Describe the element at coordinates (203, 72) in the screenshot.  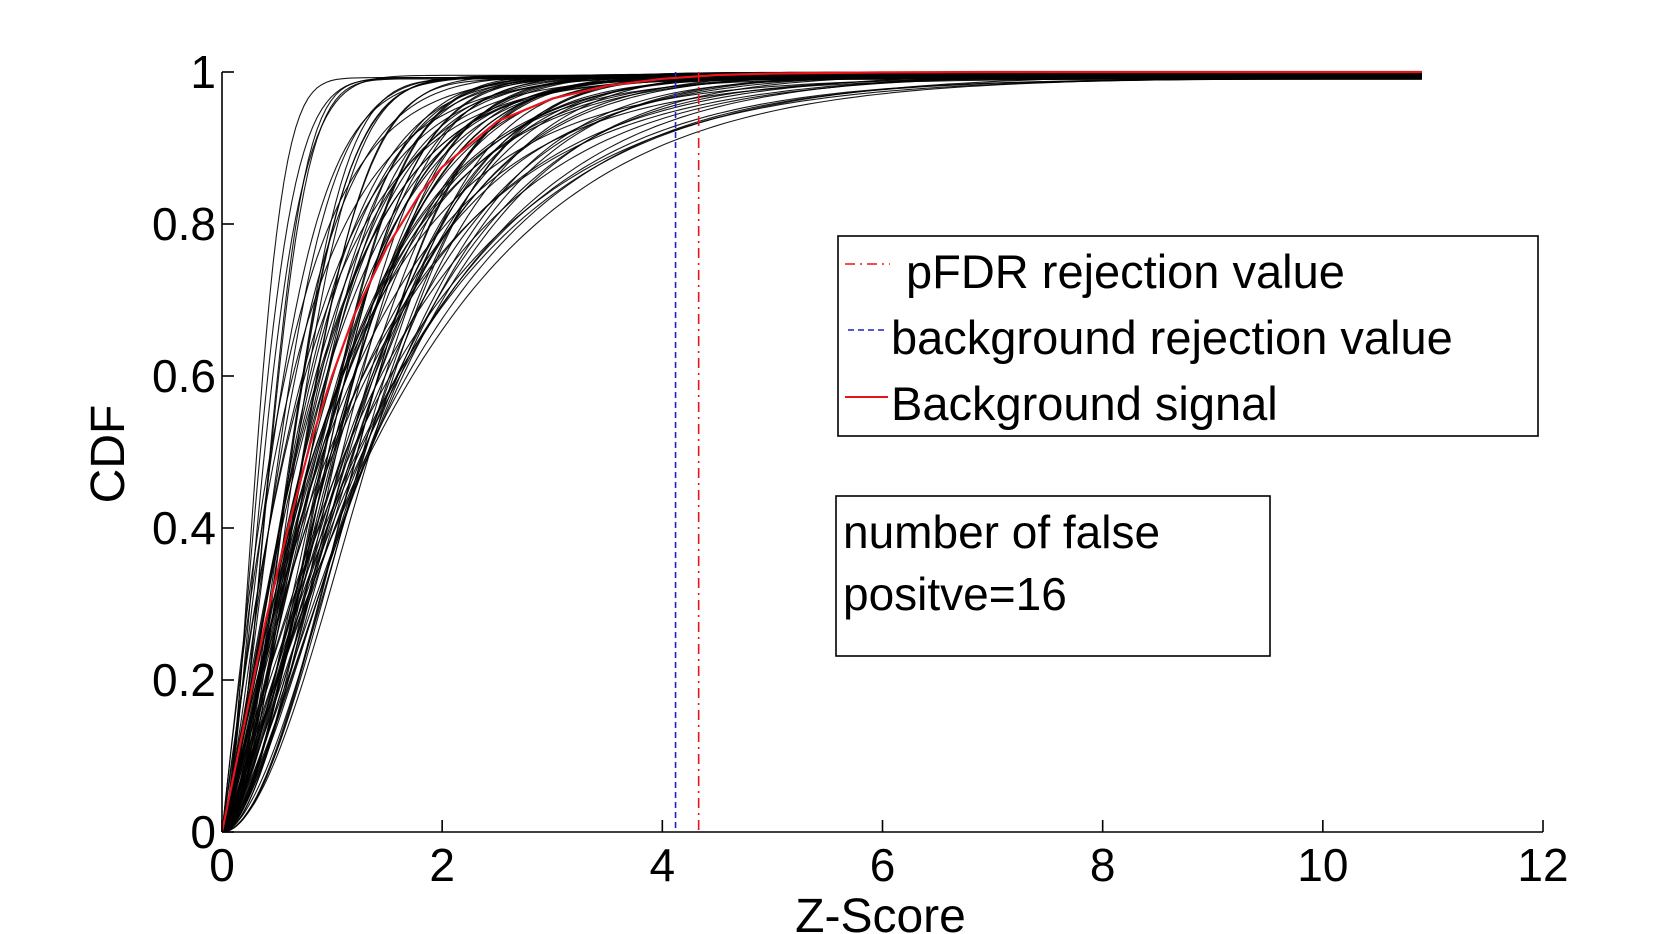
I see `y-tick-label: 1` at that location.